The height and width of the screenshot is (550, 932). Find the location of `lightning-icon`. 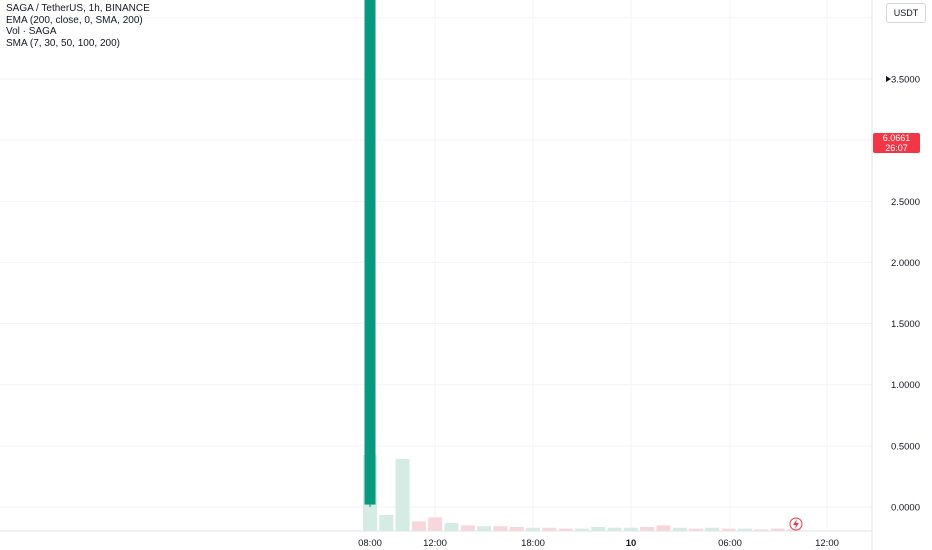

lightning-icon is located at coordinates (796, 524).